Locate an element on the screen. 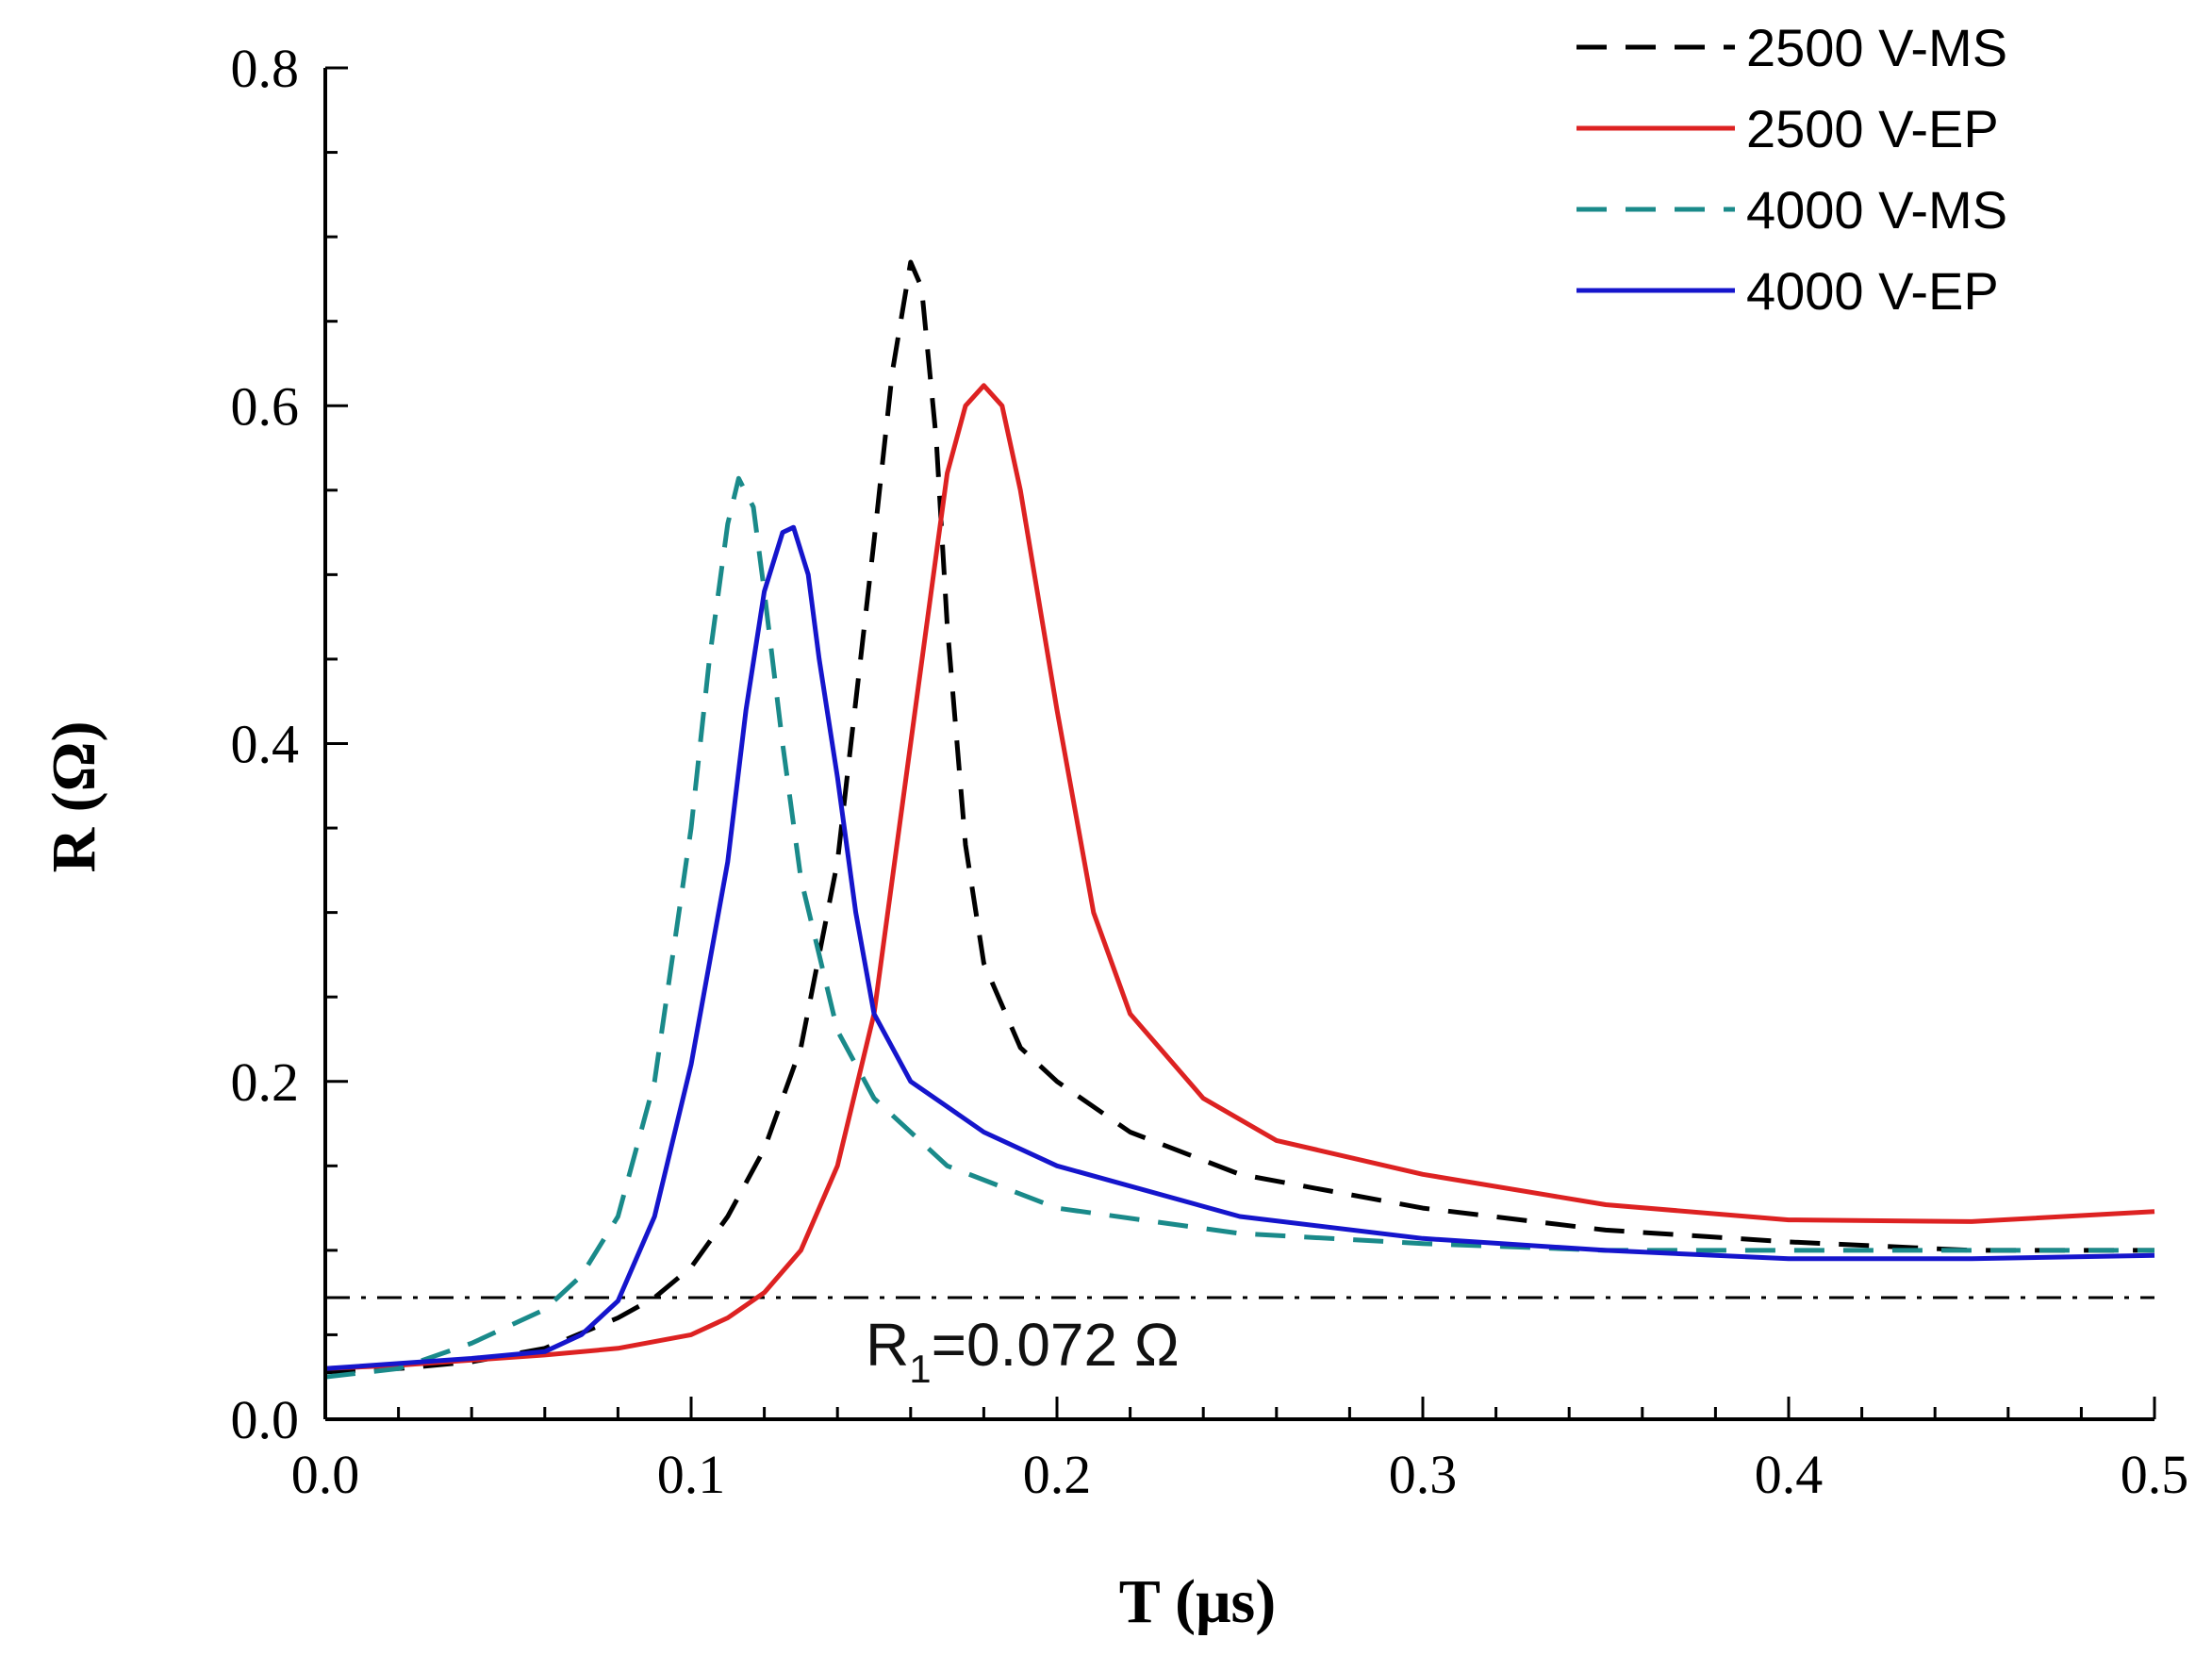  y-axis-title-text: R (Ω) is located at coordinates (74, 797).